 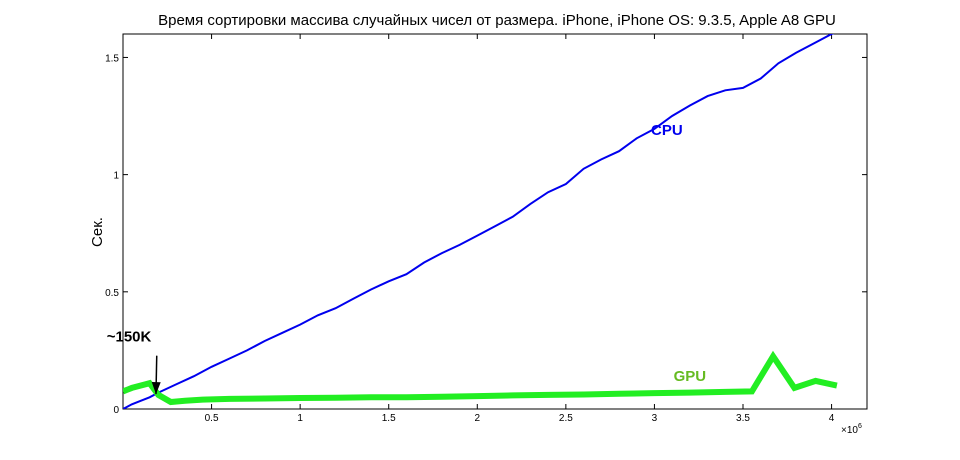 I want to click on x-tick-label: 2.5, so click(x=566, y=418).